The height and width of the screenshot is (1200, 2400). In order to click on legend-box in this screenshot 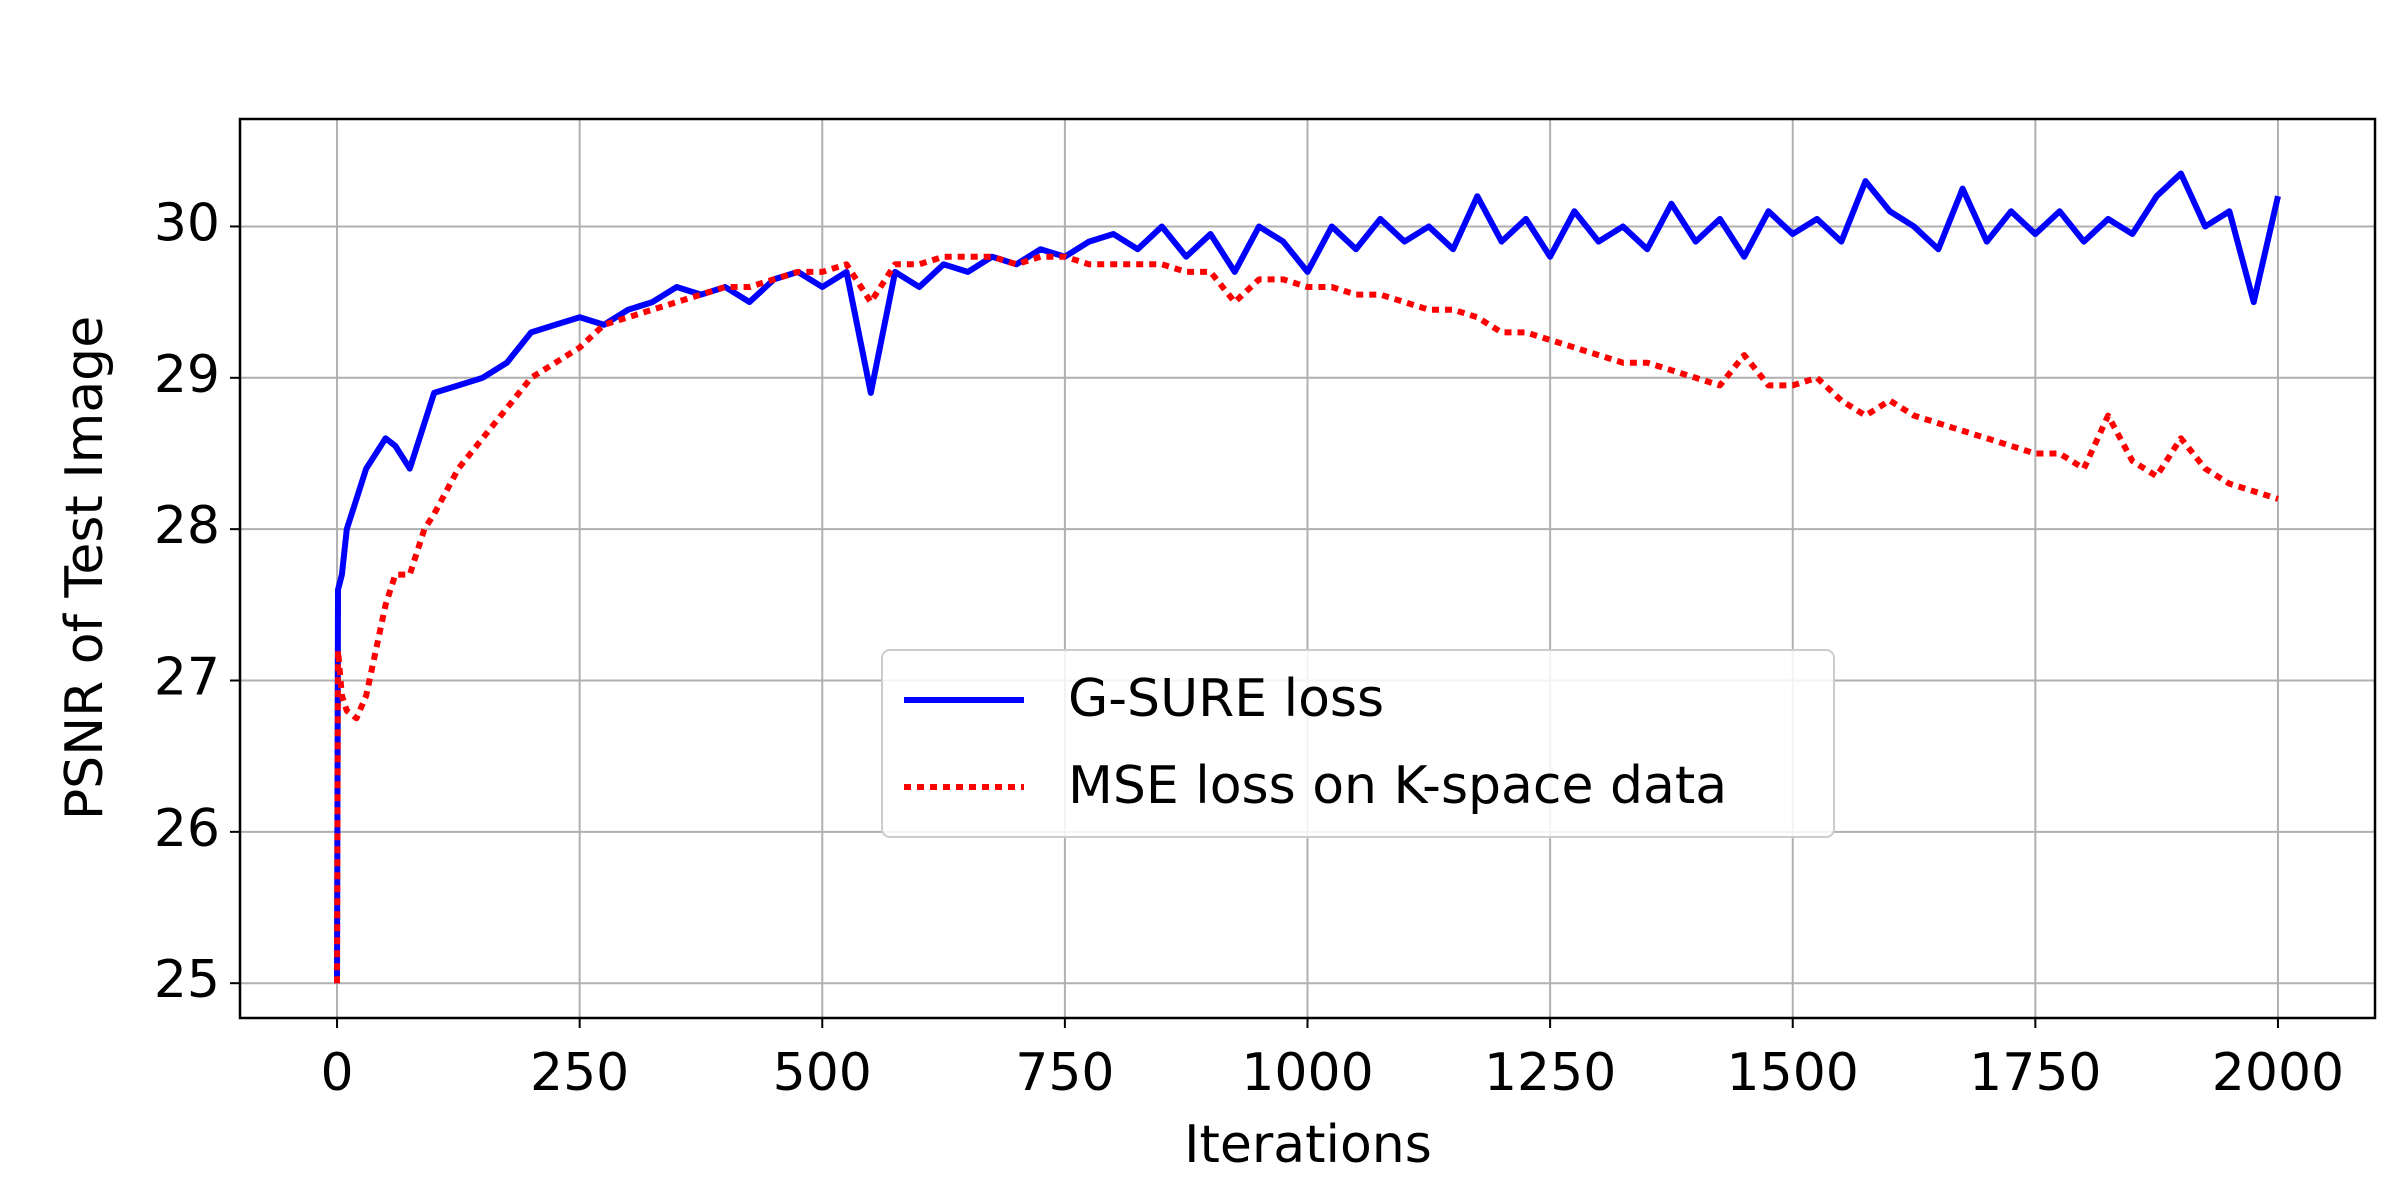, I will do `click(1358, 743)`.